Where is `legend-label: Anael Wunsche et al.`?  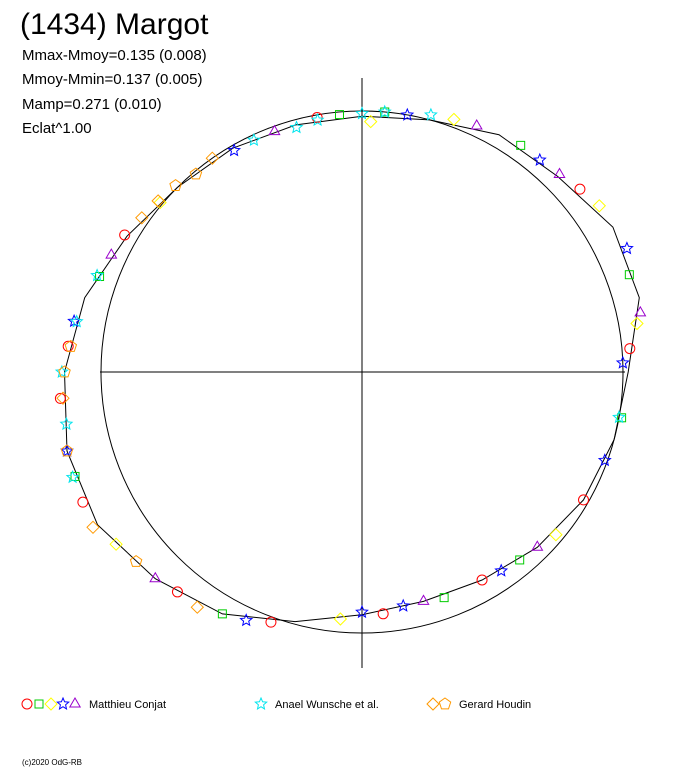
legend-label: Anael Wunsche et al. is located at coordinates (327, 705).